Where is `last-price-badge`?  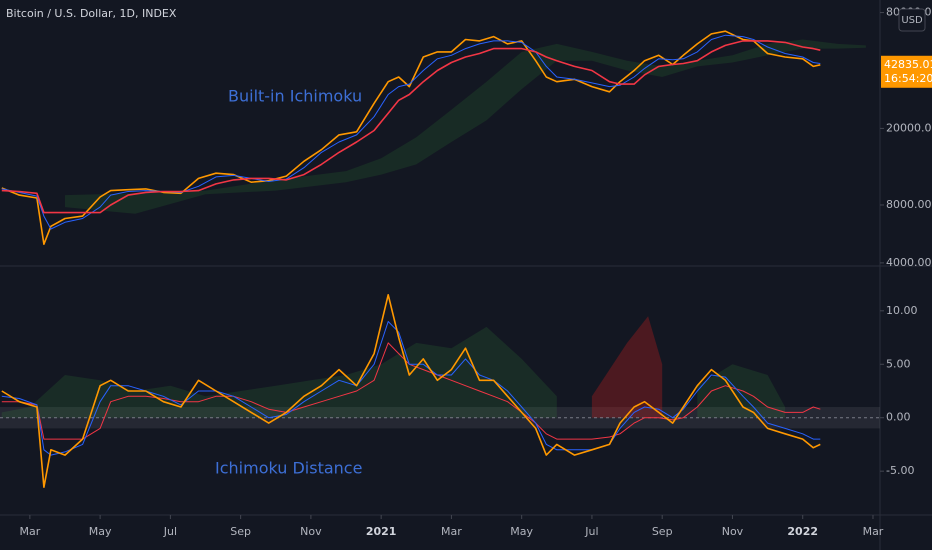 last-price-badge is located at coordinates (906, 71).